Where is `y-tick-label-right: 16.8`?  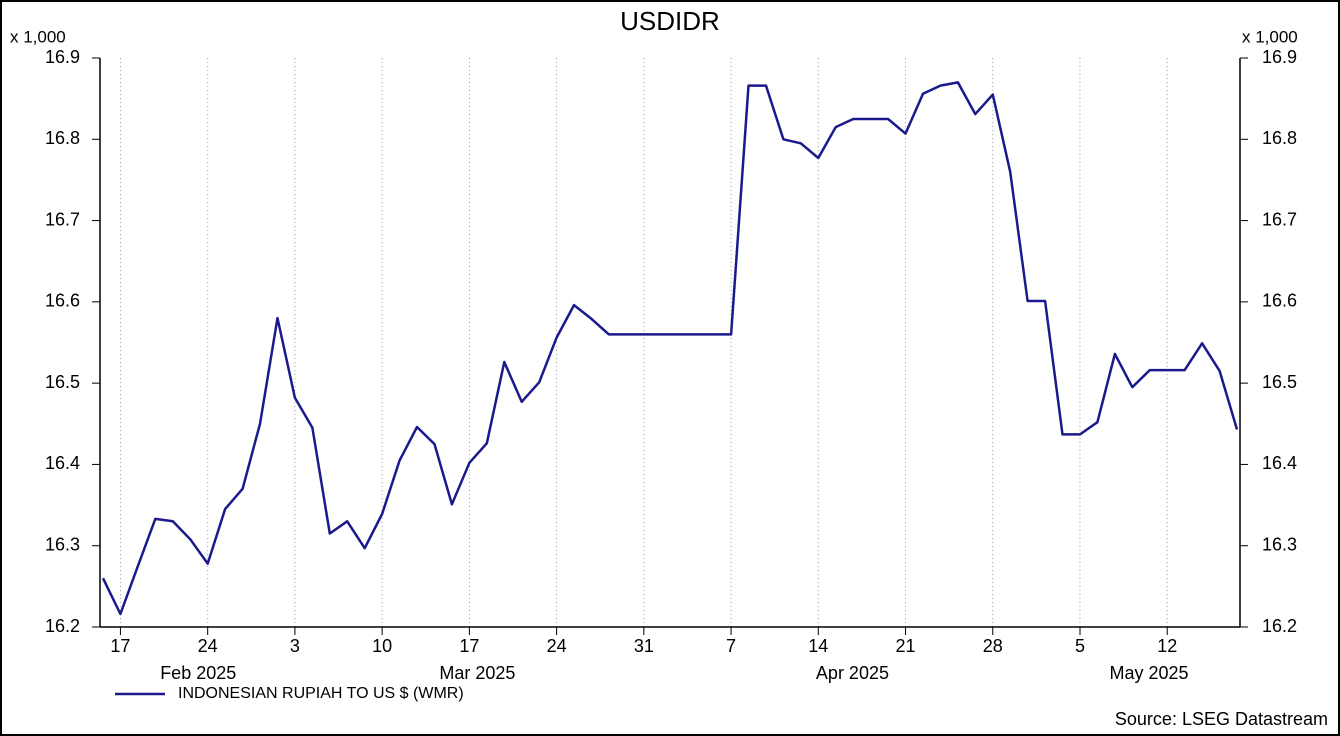 y-tick-label-right: 16.8 is located at coordinates (1279, 138).